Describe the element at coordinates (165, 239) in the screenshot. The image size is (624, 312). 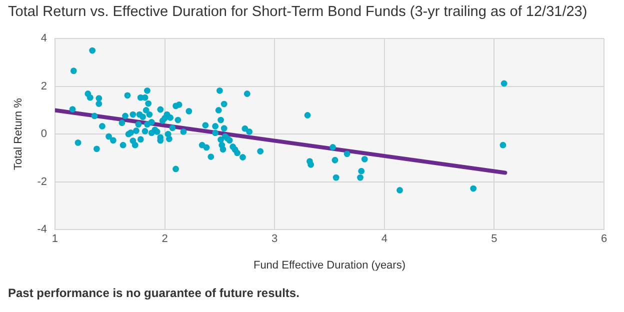
I see `x-tick-label: 2` at that location.